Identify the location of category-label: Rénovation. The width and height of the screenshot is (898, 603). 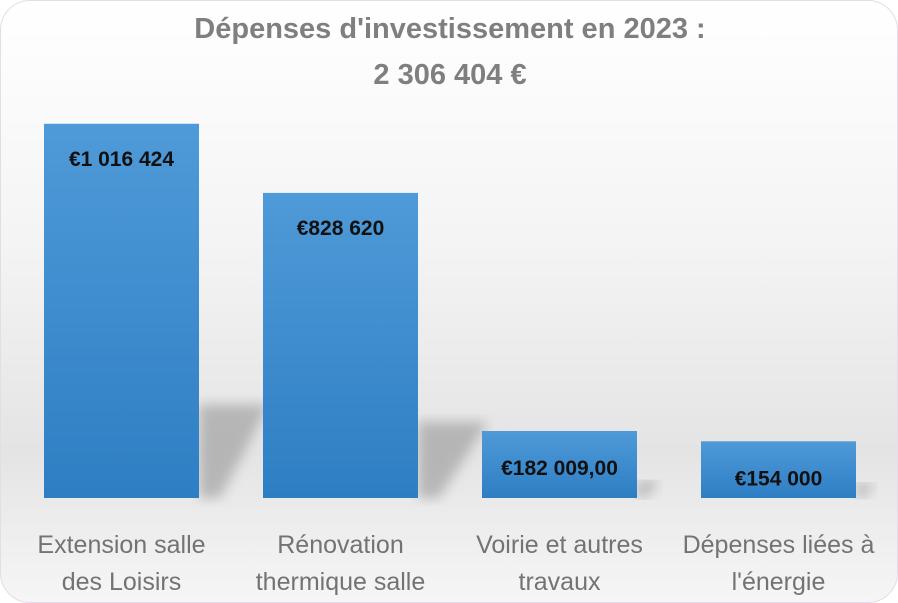
(340, 545).